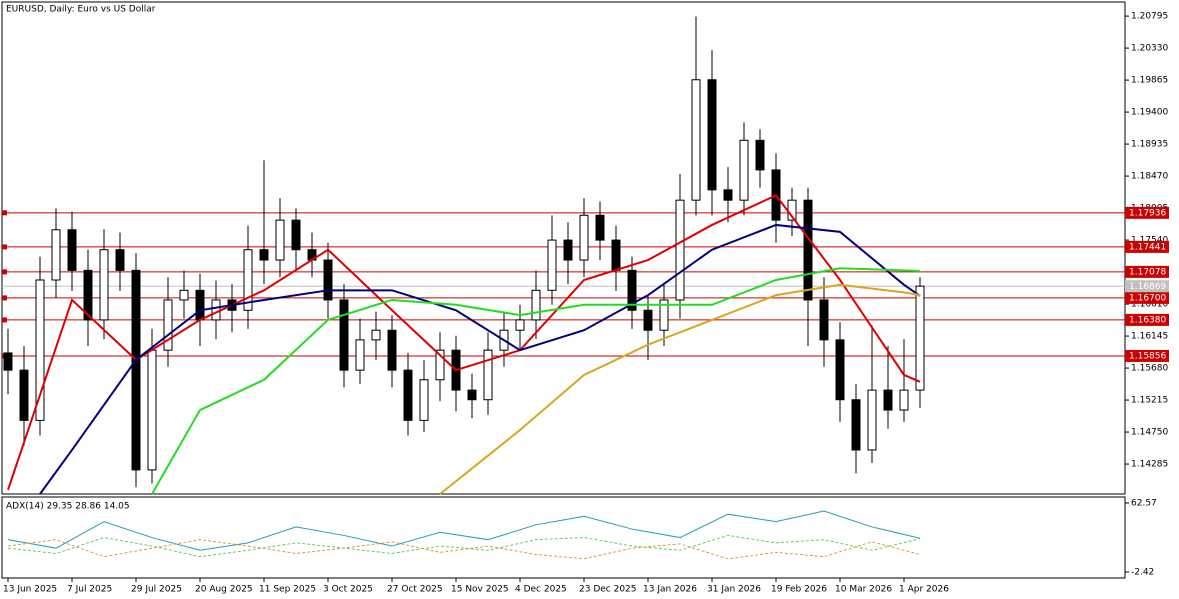 The width and height of the screenshot is (1179, 599). What do you see at coordinates (68, 507) in the screenshot?
I see `indicator-title: ADX(14) 29.35 28.86 14.05` at bounding box center [68, 507].